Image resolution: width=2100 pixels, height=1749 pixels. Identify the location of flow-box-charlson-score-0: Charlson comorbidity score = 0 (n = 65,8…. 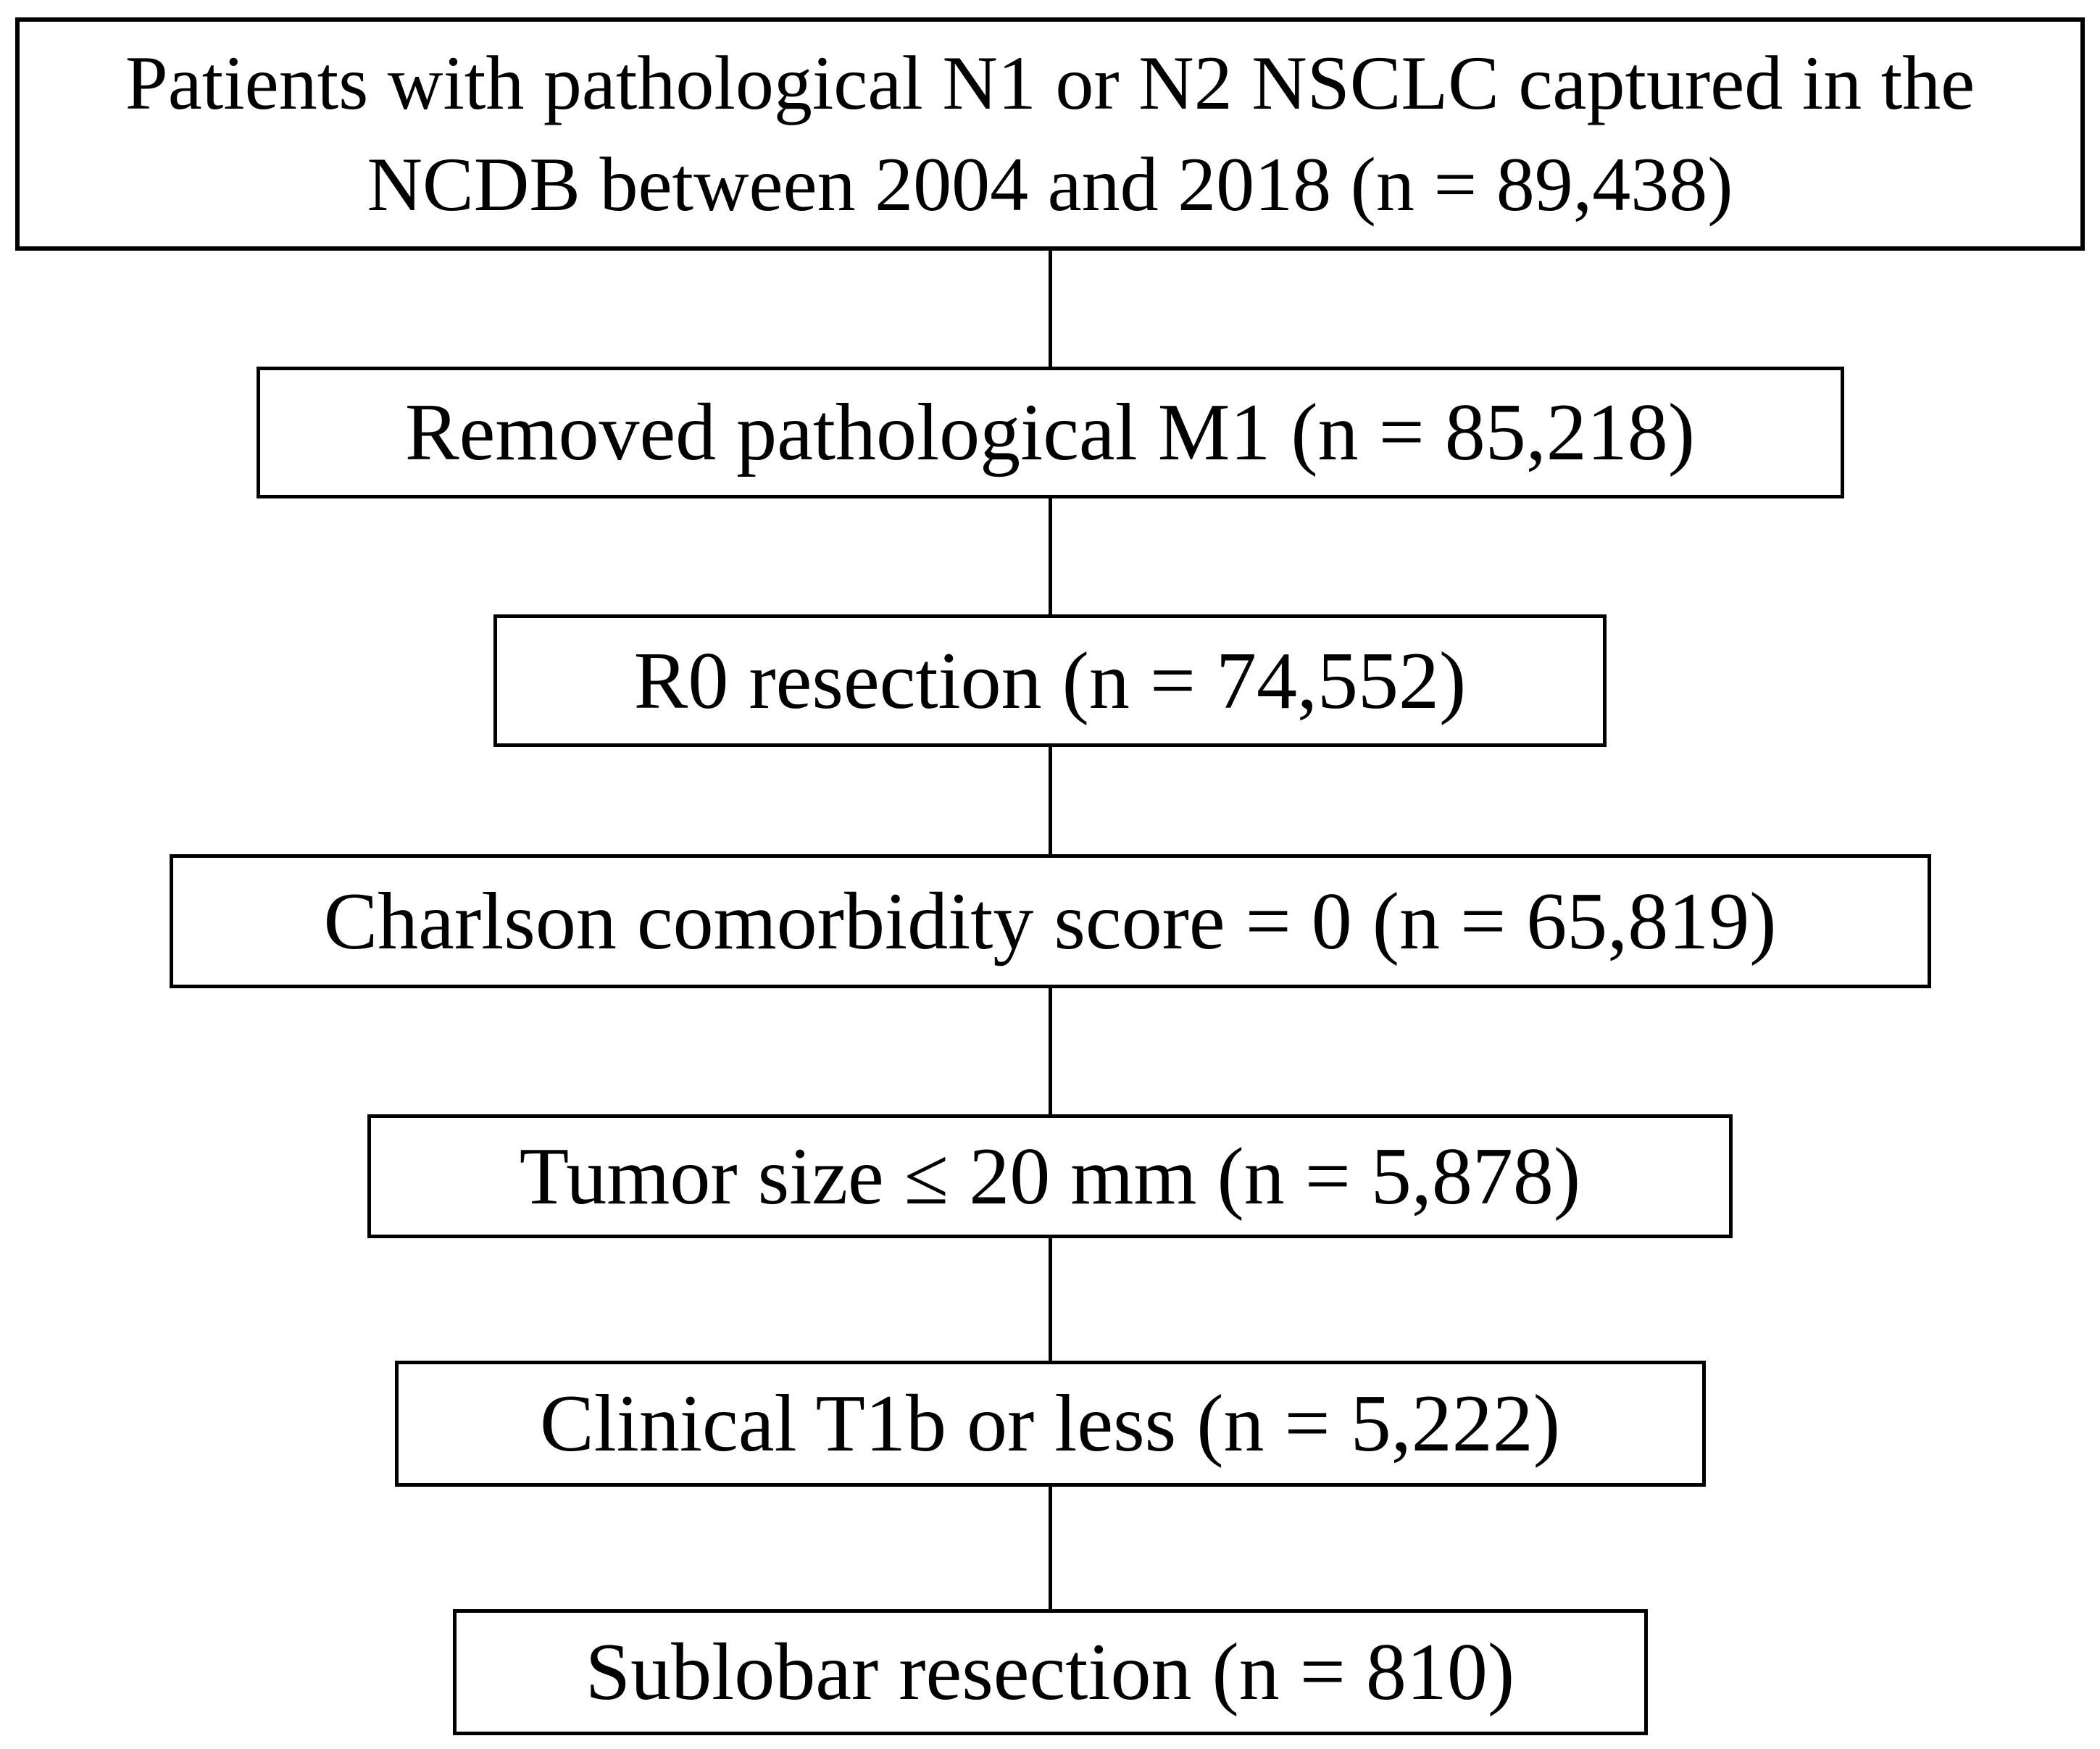
(1050, 921).